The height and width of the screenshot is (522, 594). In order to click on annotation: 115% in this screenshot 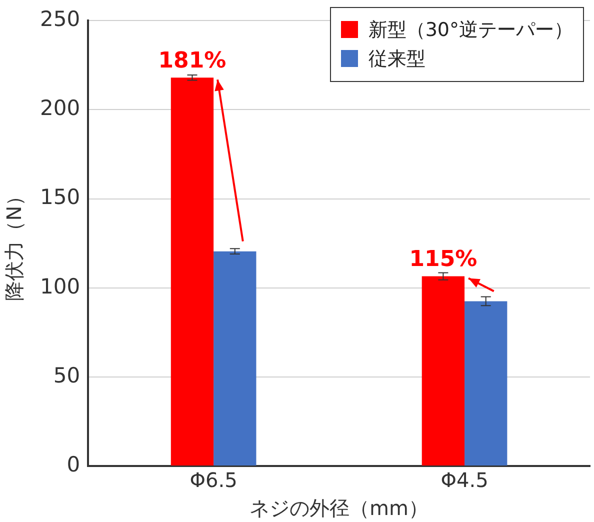, I will do `click(443, 259)`.